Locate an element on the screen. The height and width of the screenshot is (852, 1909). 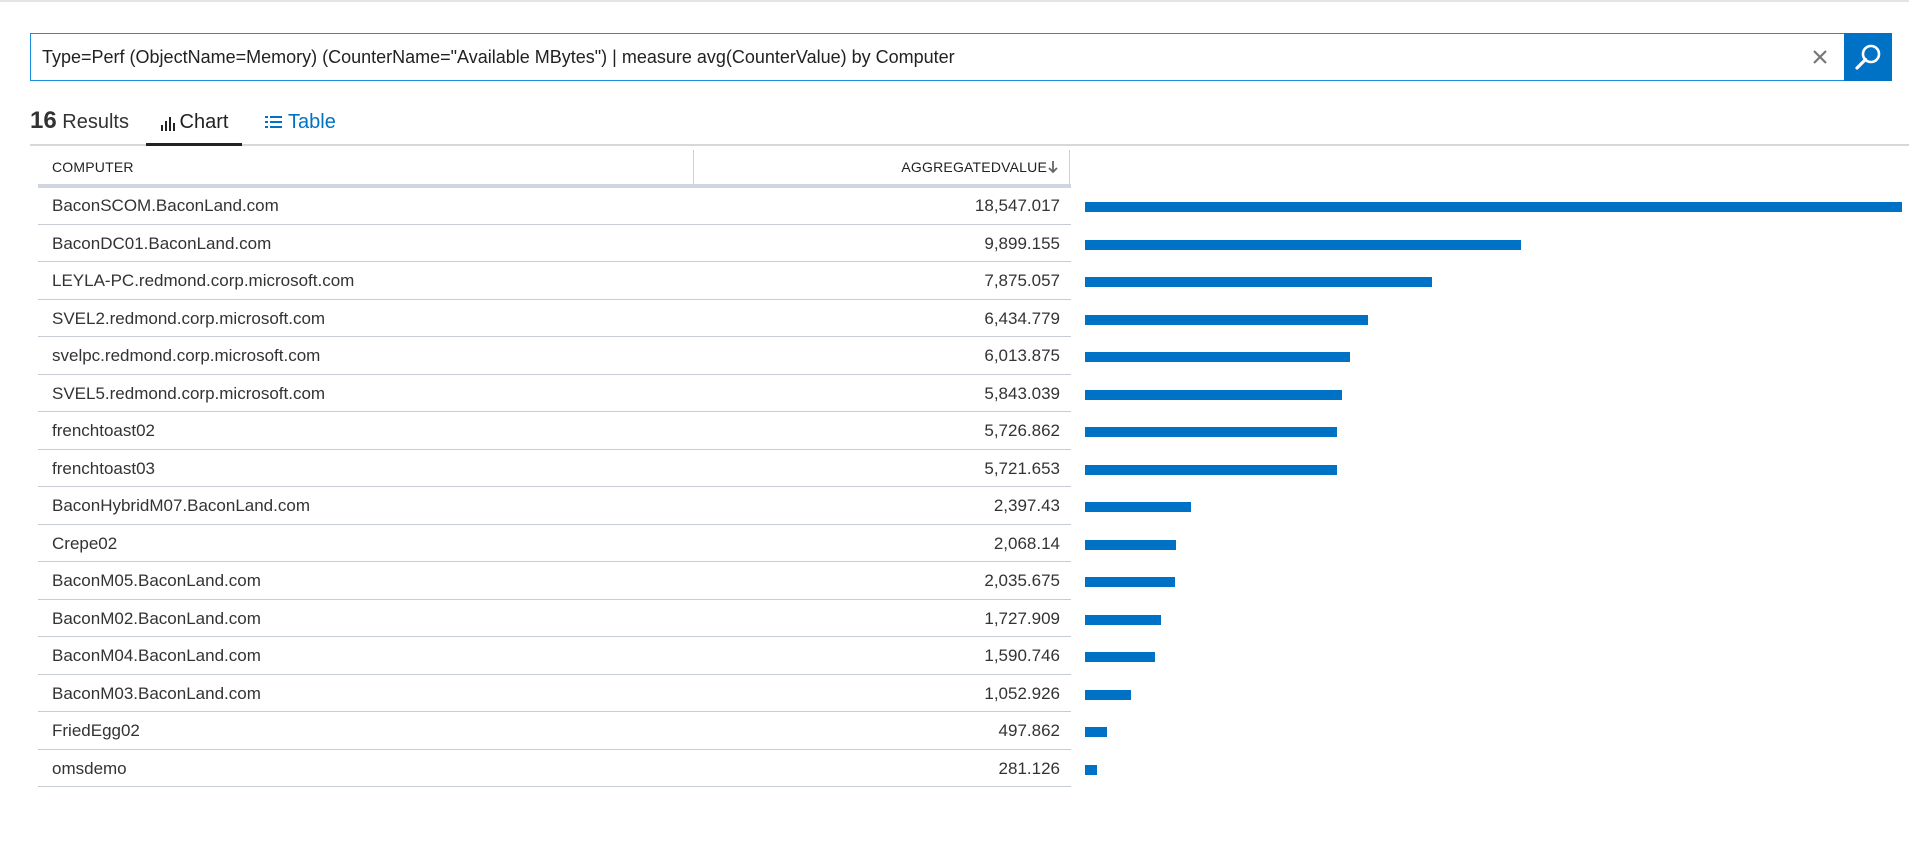
computer-name-cell: SVEL5.redmond.corp.microsoft.com is located at coordinates (189, 393).